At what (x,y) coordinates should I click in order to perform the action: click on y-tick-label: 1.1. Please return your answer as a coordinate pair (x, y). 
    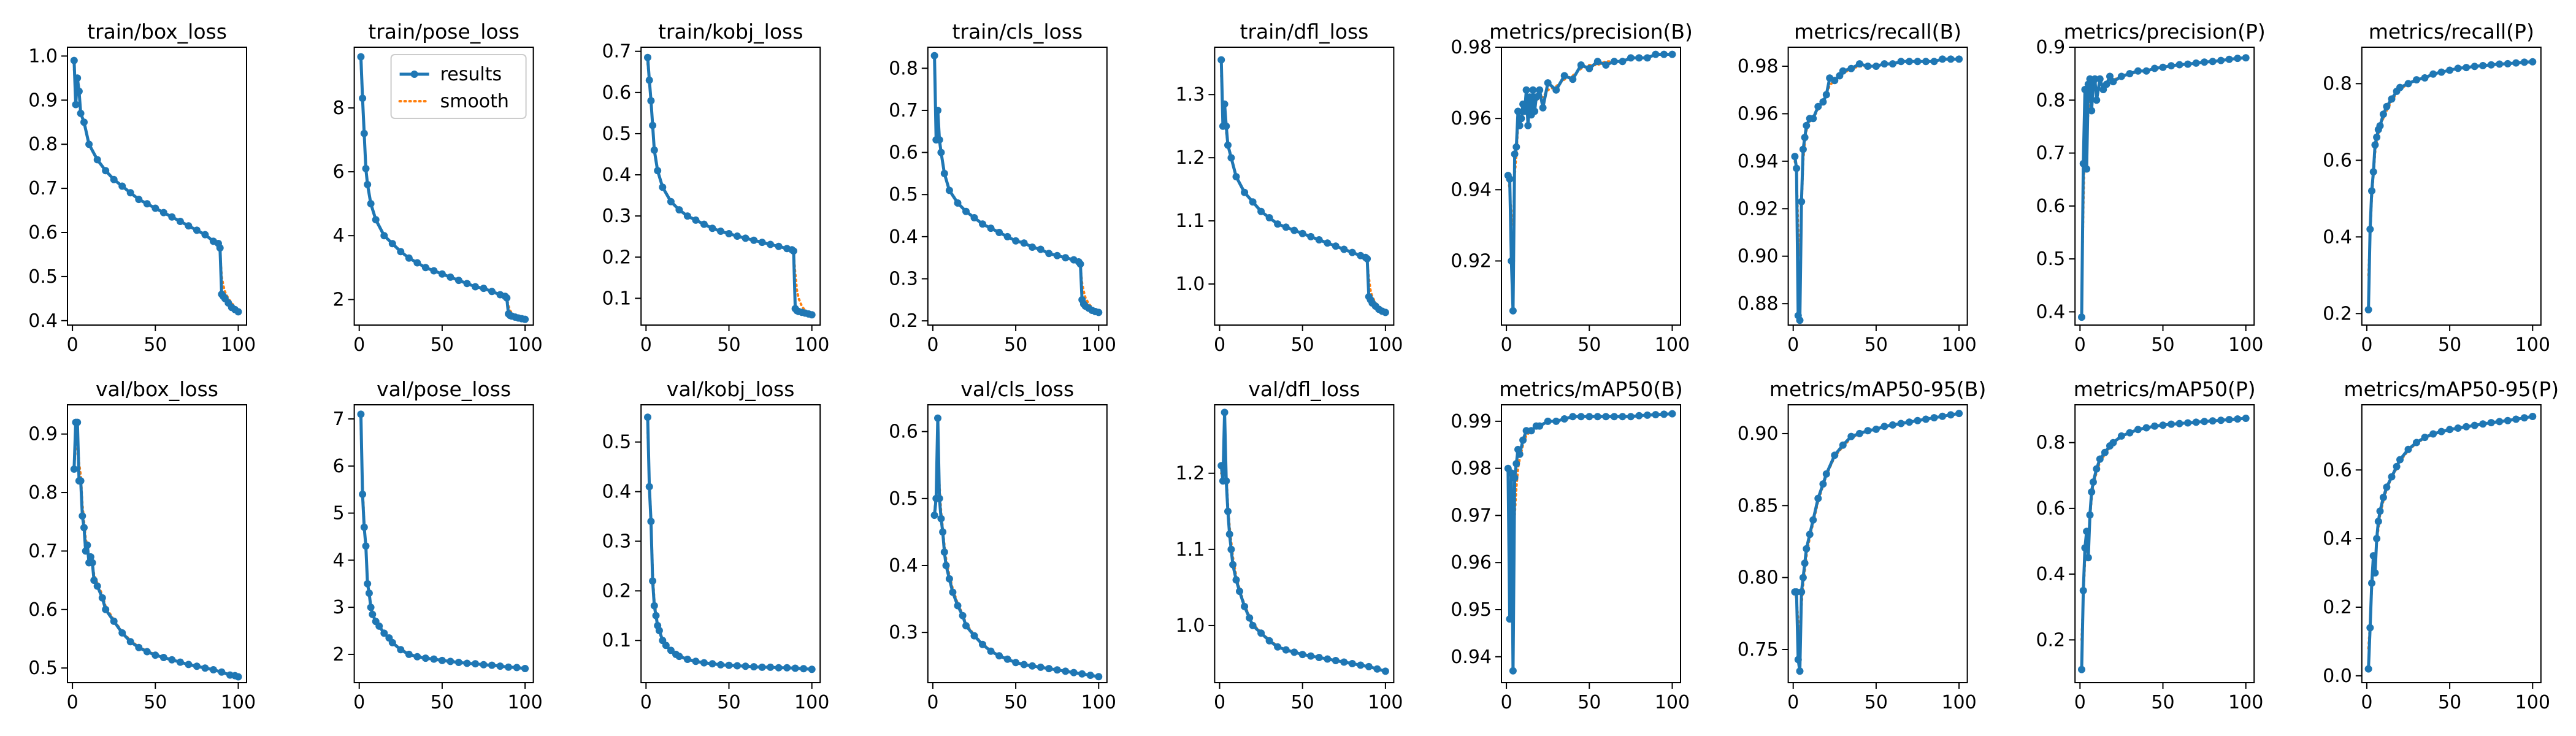
    Looking at the image, I should click on (1190, 550).